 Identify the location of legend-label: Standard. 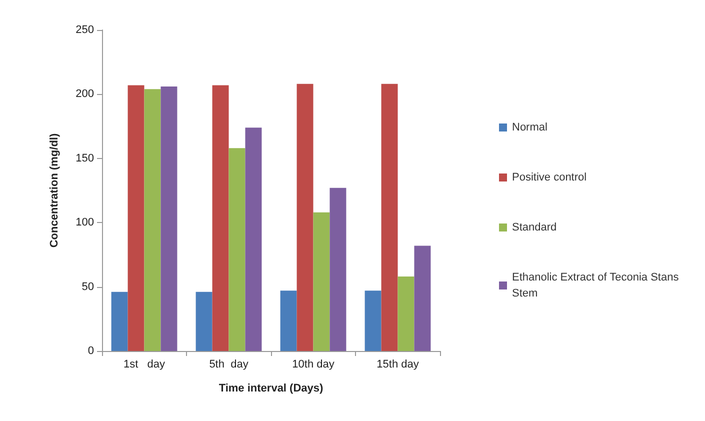
(534, 228).